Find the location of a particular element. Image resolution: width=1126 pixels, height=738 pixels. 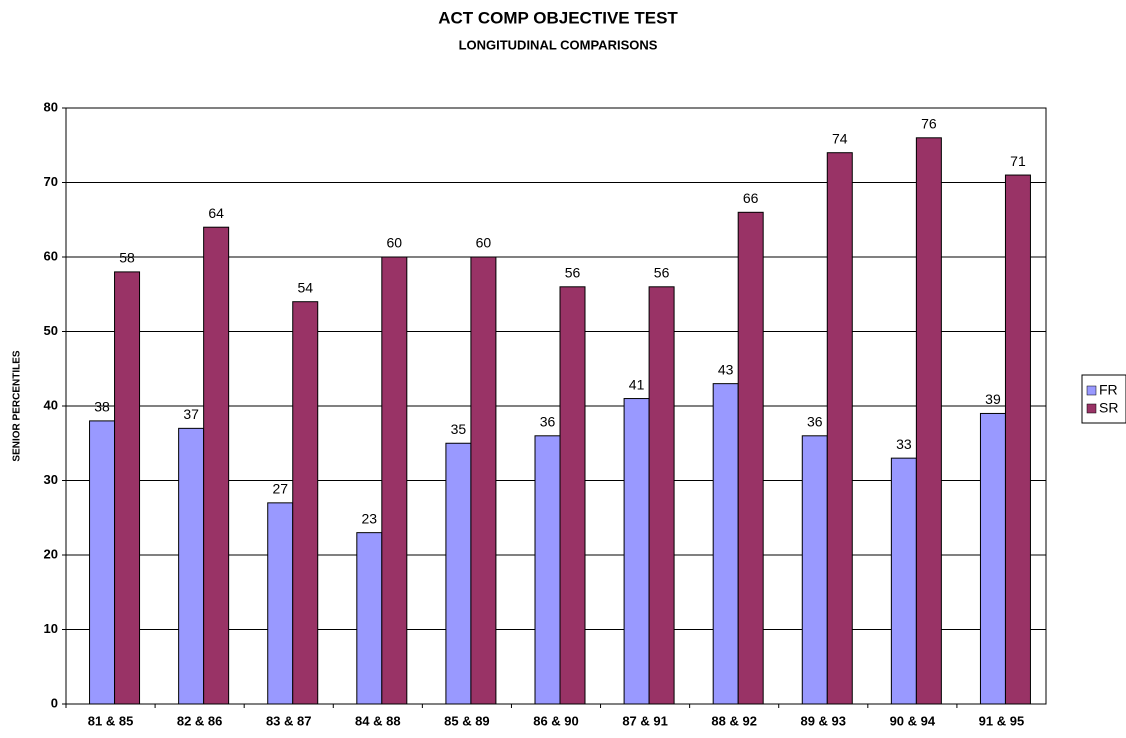

y-tick-label: 30 is located at coordinates (51, 479).